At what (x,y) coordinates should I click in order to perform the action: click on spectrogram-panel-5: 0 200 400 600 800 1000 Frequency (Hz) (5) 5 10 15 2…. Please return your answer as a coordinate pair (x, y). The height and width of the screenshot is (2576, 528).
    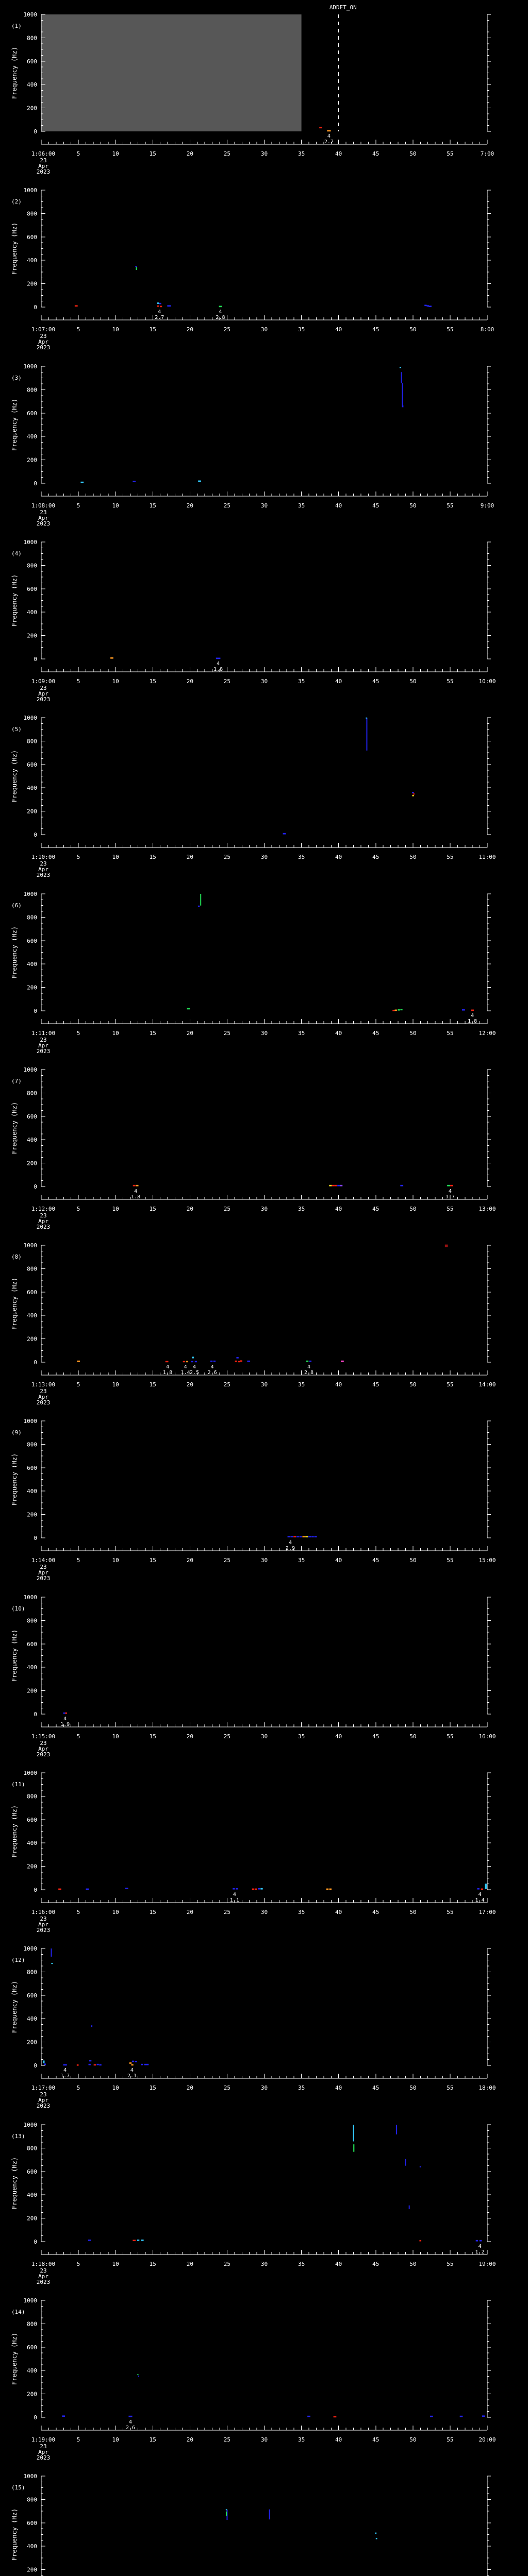
    Looking at the image, I should click on (253, 796).